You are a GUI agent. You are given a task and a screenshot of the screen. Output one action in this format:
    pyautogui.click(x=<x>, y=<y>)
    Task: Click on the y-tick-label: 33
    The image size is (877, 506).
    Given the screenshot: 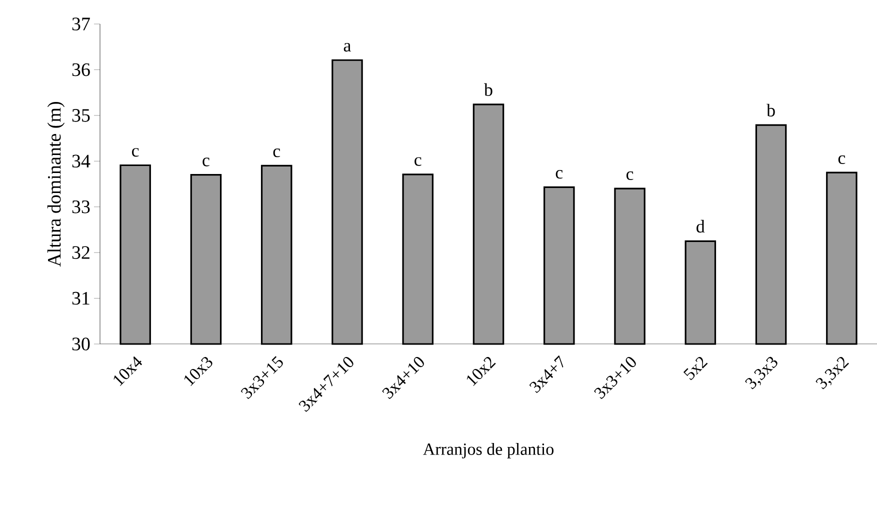 What is the action you would take?
    pyautogui.click(x=81, y=207)
    